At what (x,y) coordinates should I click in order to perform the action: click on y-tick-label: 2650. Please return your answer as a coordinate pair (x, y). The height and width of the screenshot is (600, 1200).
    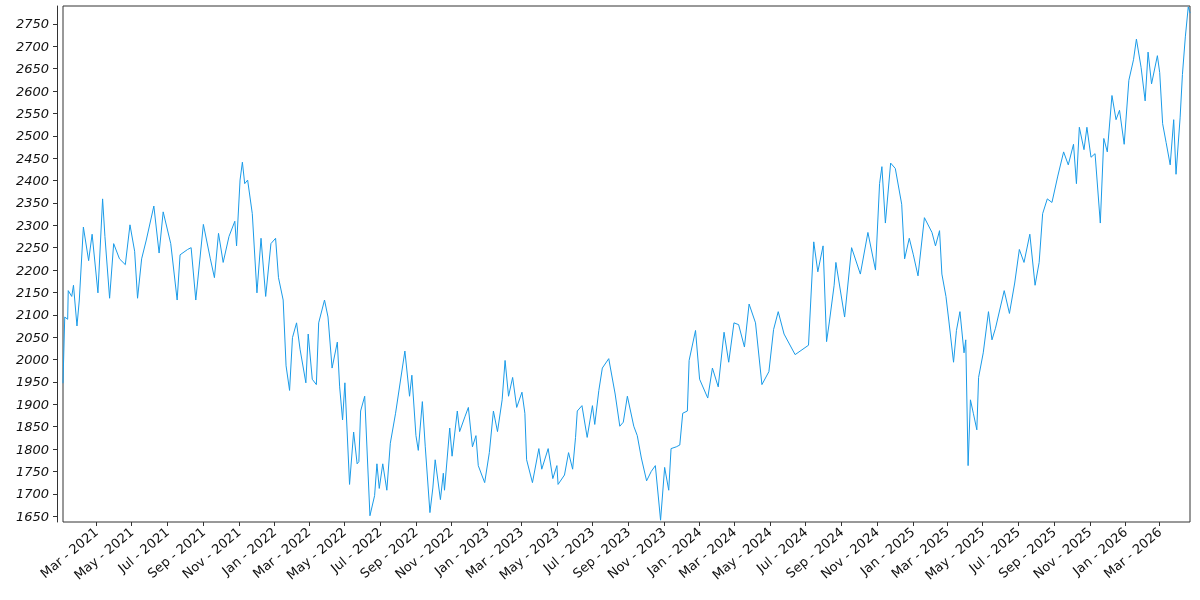
    Looking at the image, I should click on (32, 69).